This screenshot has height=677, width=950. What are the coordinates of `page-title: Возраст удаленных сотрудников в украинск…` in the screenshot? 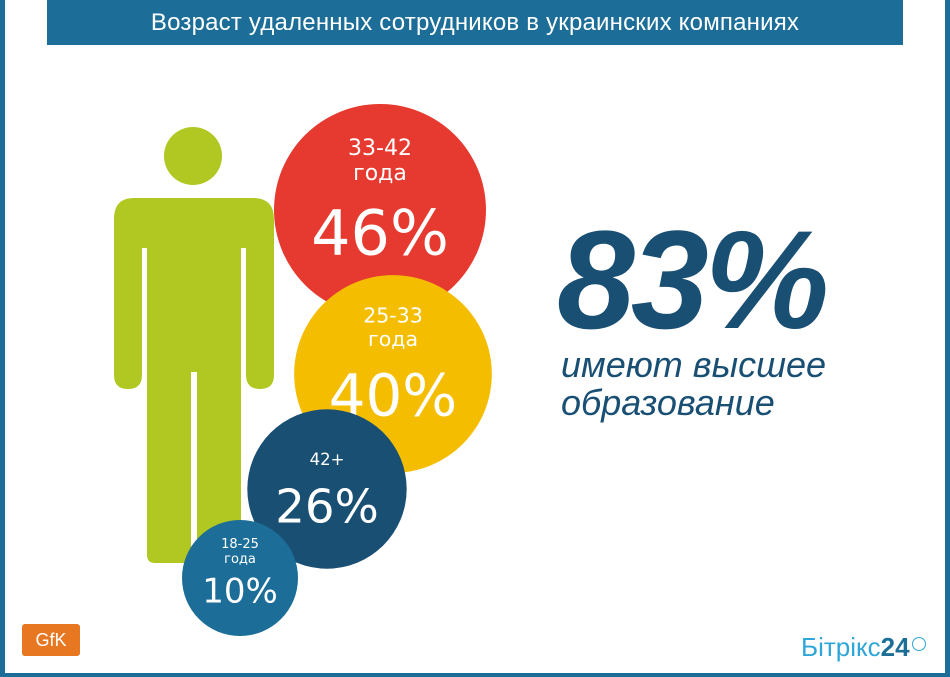 It's located at (475, 22).